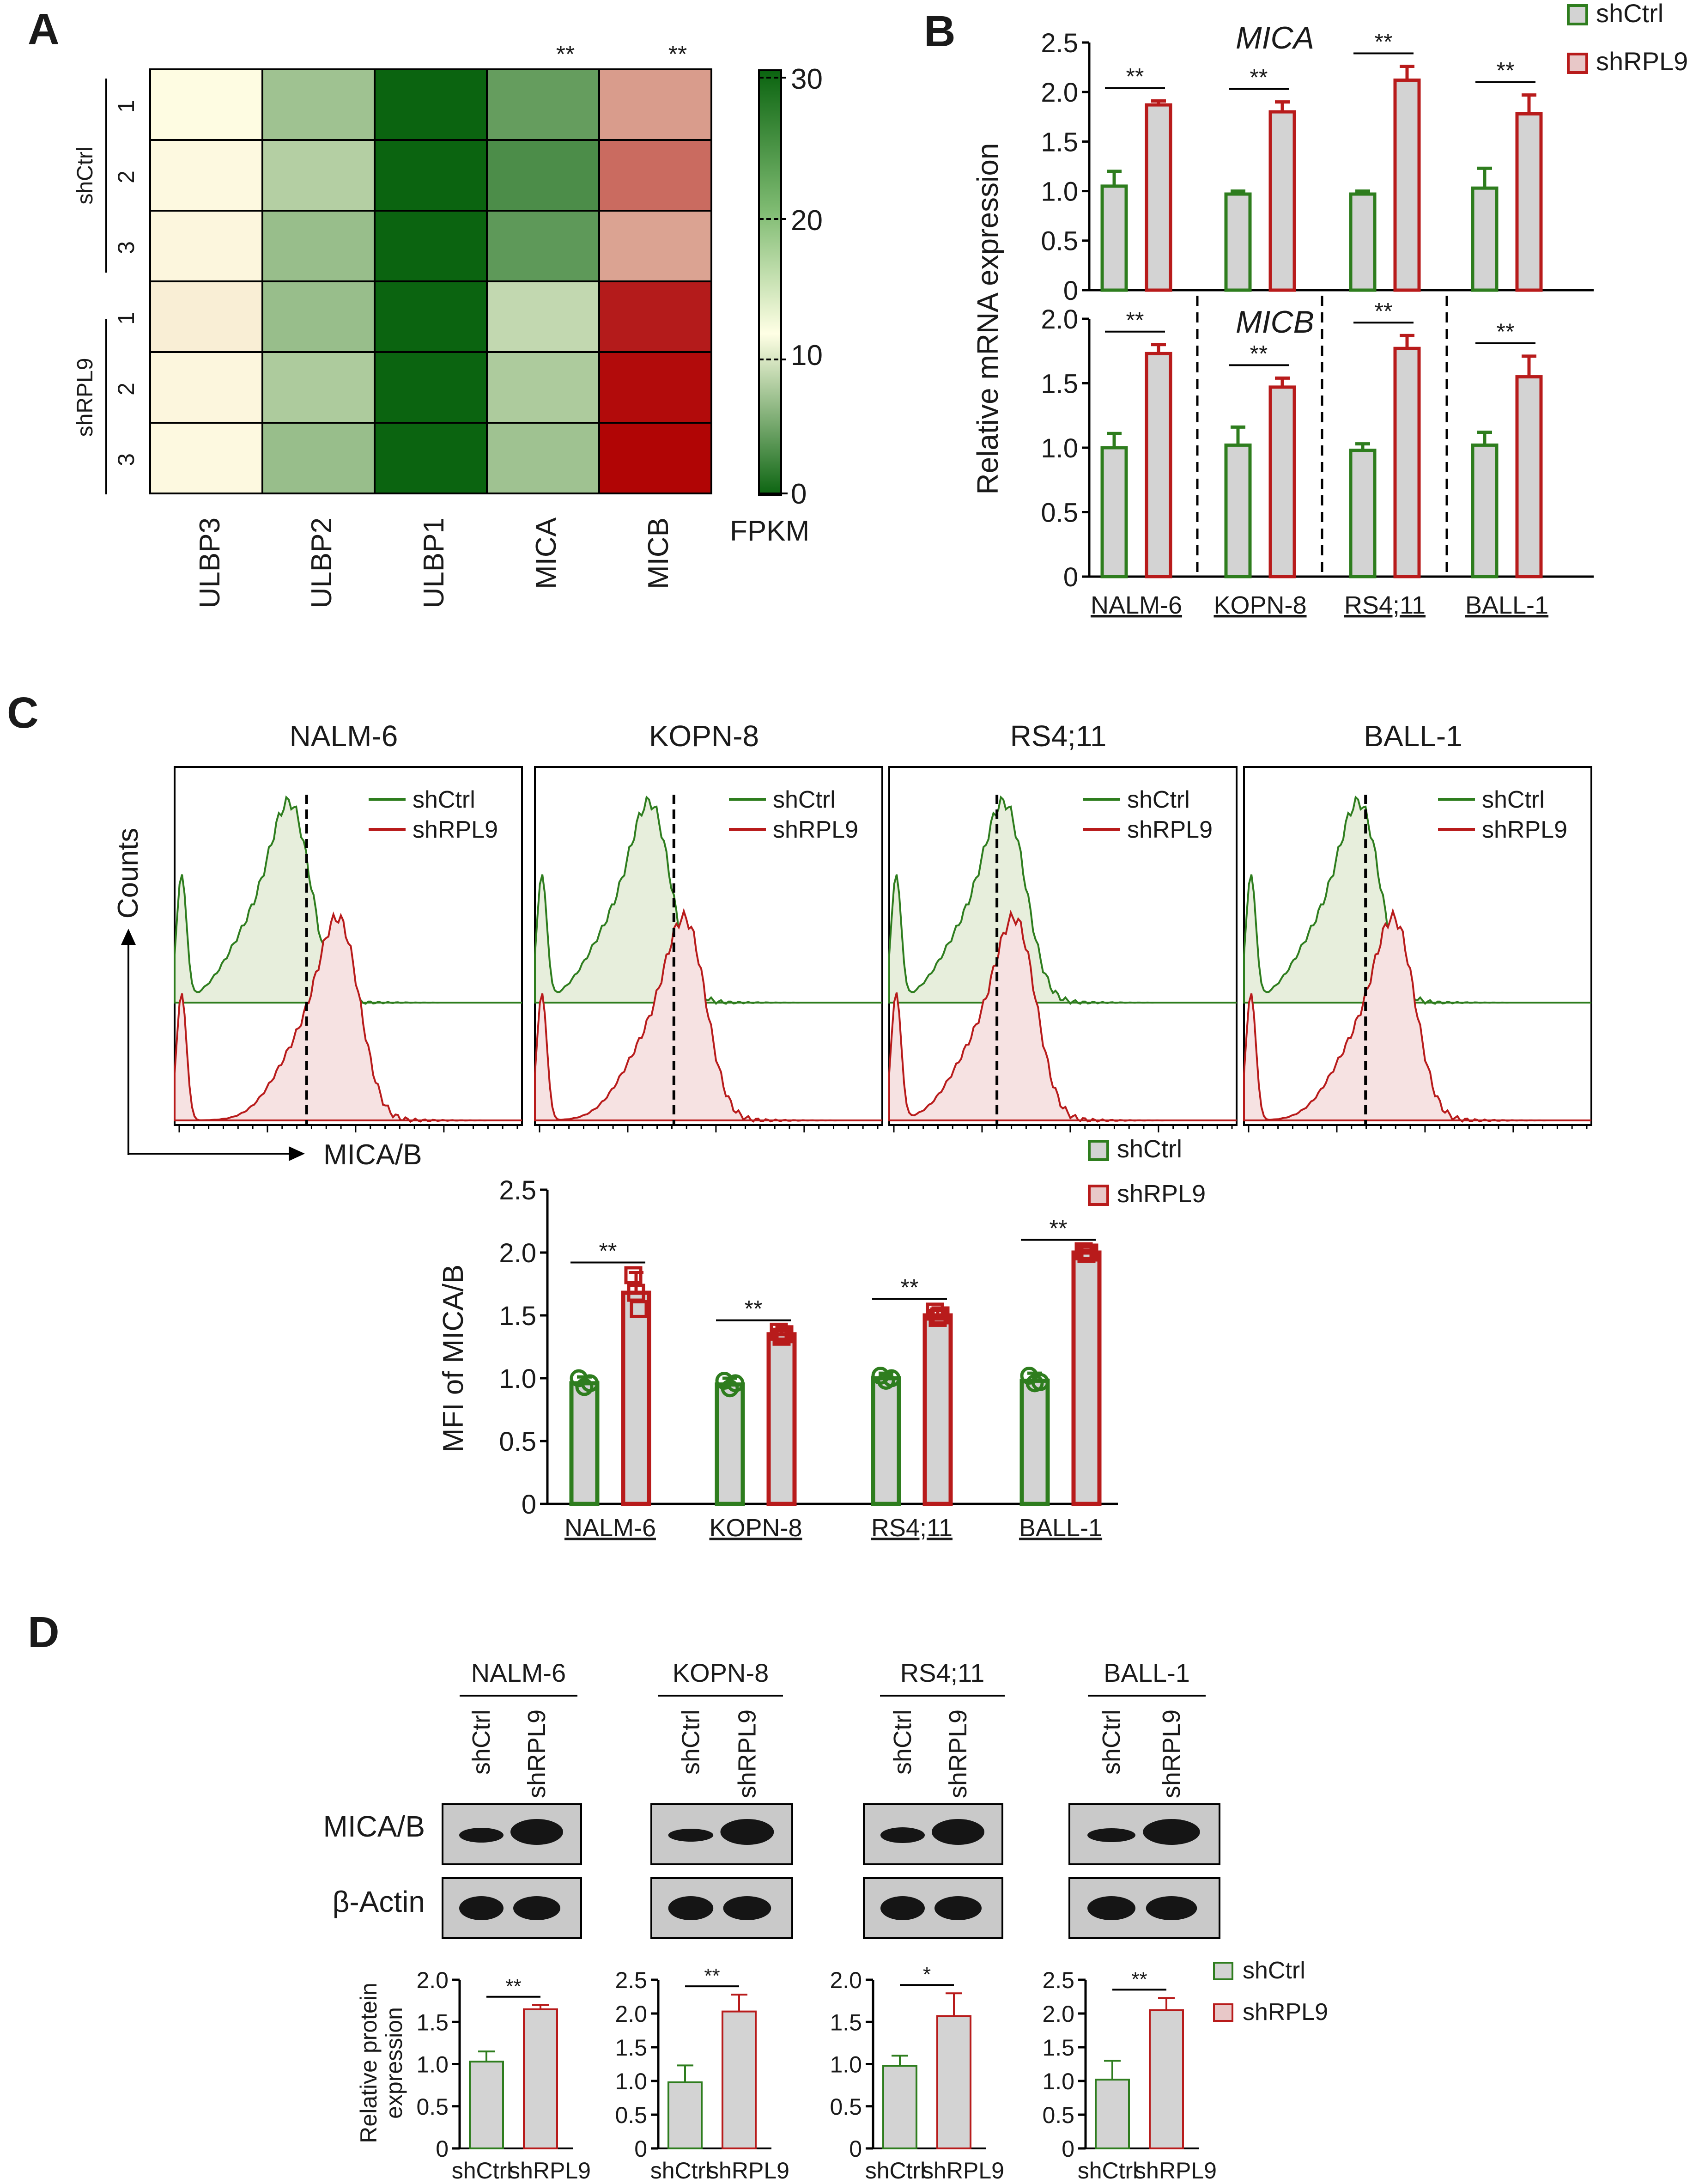  Describe the element at coordinates (44, 29) in the screenshot. I see `panel-label-a: A` at that location.